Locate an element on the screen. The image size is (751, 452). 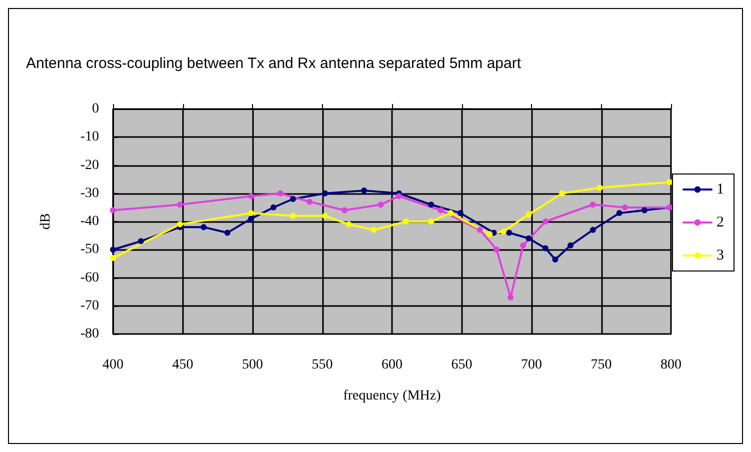
x-tick-label: 650 is located at coordinates (461, 365).